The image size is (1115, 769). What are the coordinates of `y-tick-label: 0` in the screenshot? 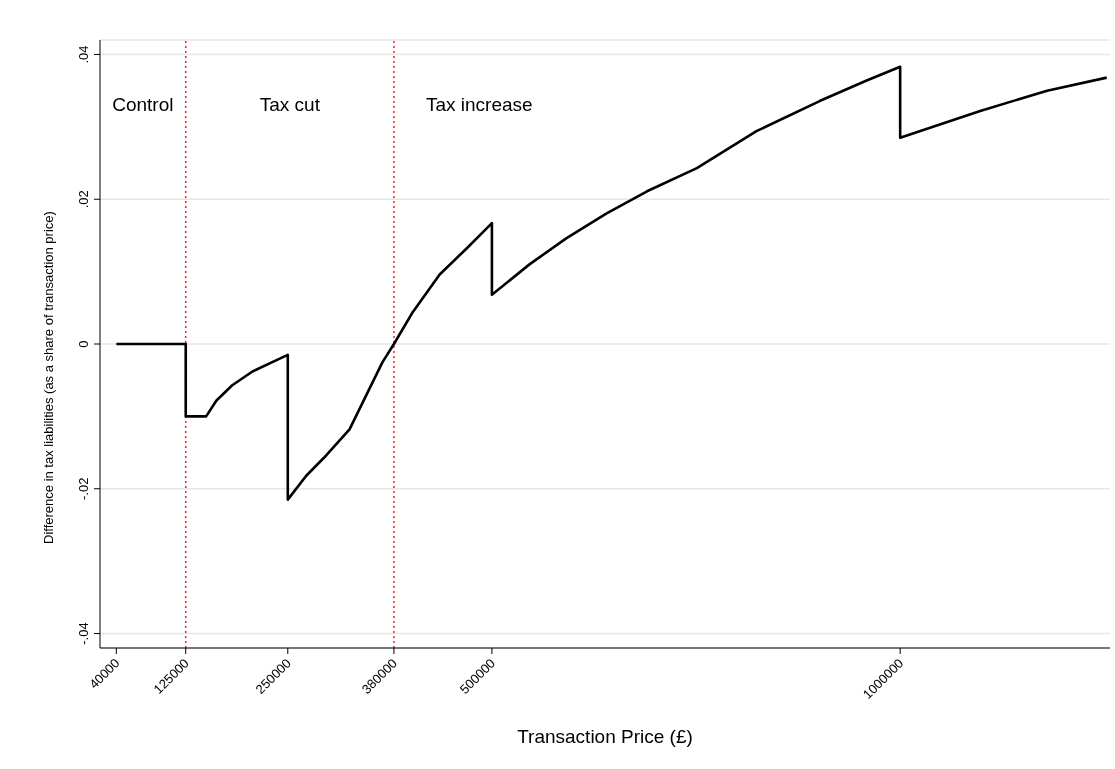 It's located at (83, 344).